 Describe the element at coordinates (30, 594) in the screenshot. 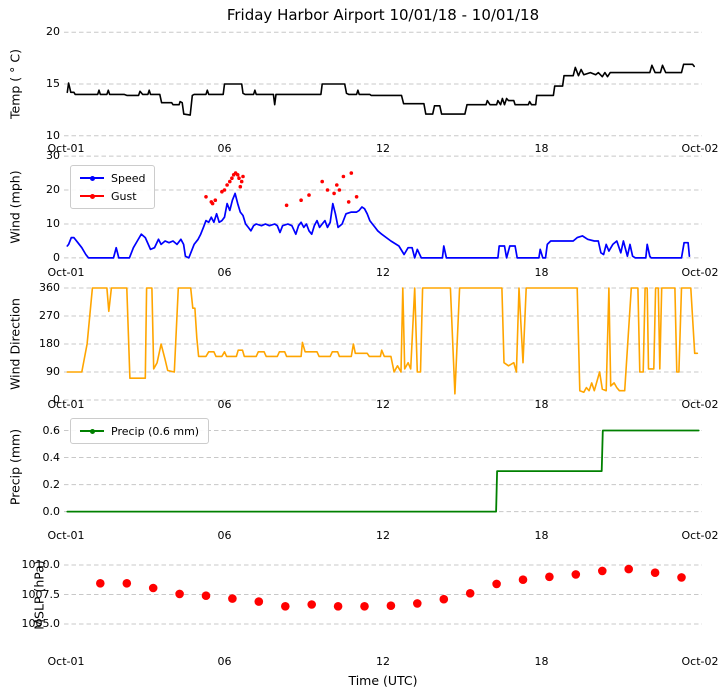

I see `mslp-y-ticks: 1010.0 1007.5 1005.0` at that location.